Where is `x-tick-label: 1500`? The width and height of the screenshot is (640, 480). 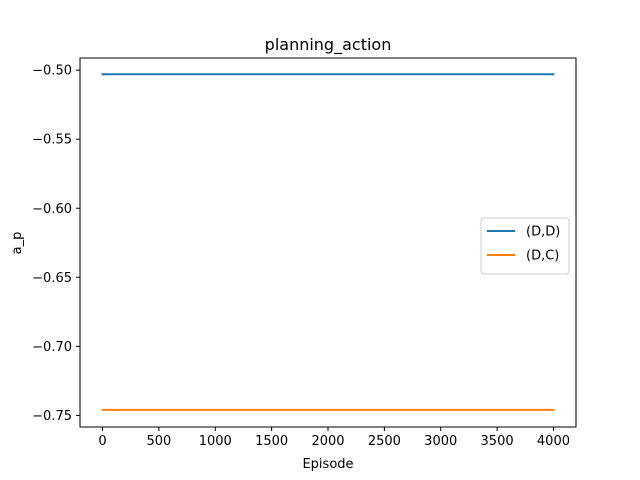
x-tick-label: 1500 is located at coordinates (271, 441).